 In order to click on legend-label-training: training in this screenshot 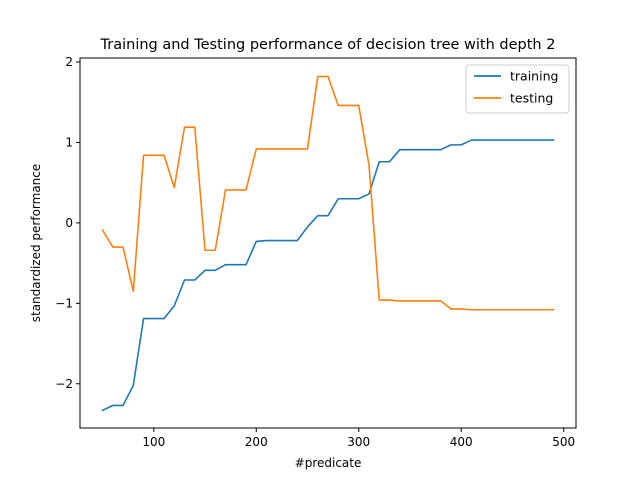, I will do `click(534, 76)`.